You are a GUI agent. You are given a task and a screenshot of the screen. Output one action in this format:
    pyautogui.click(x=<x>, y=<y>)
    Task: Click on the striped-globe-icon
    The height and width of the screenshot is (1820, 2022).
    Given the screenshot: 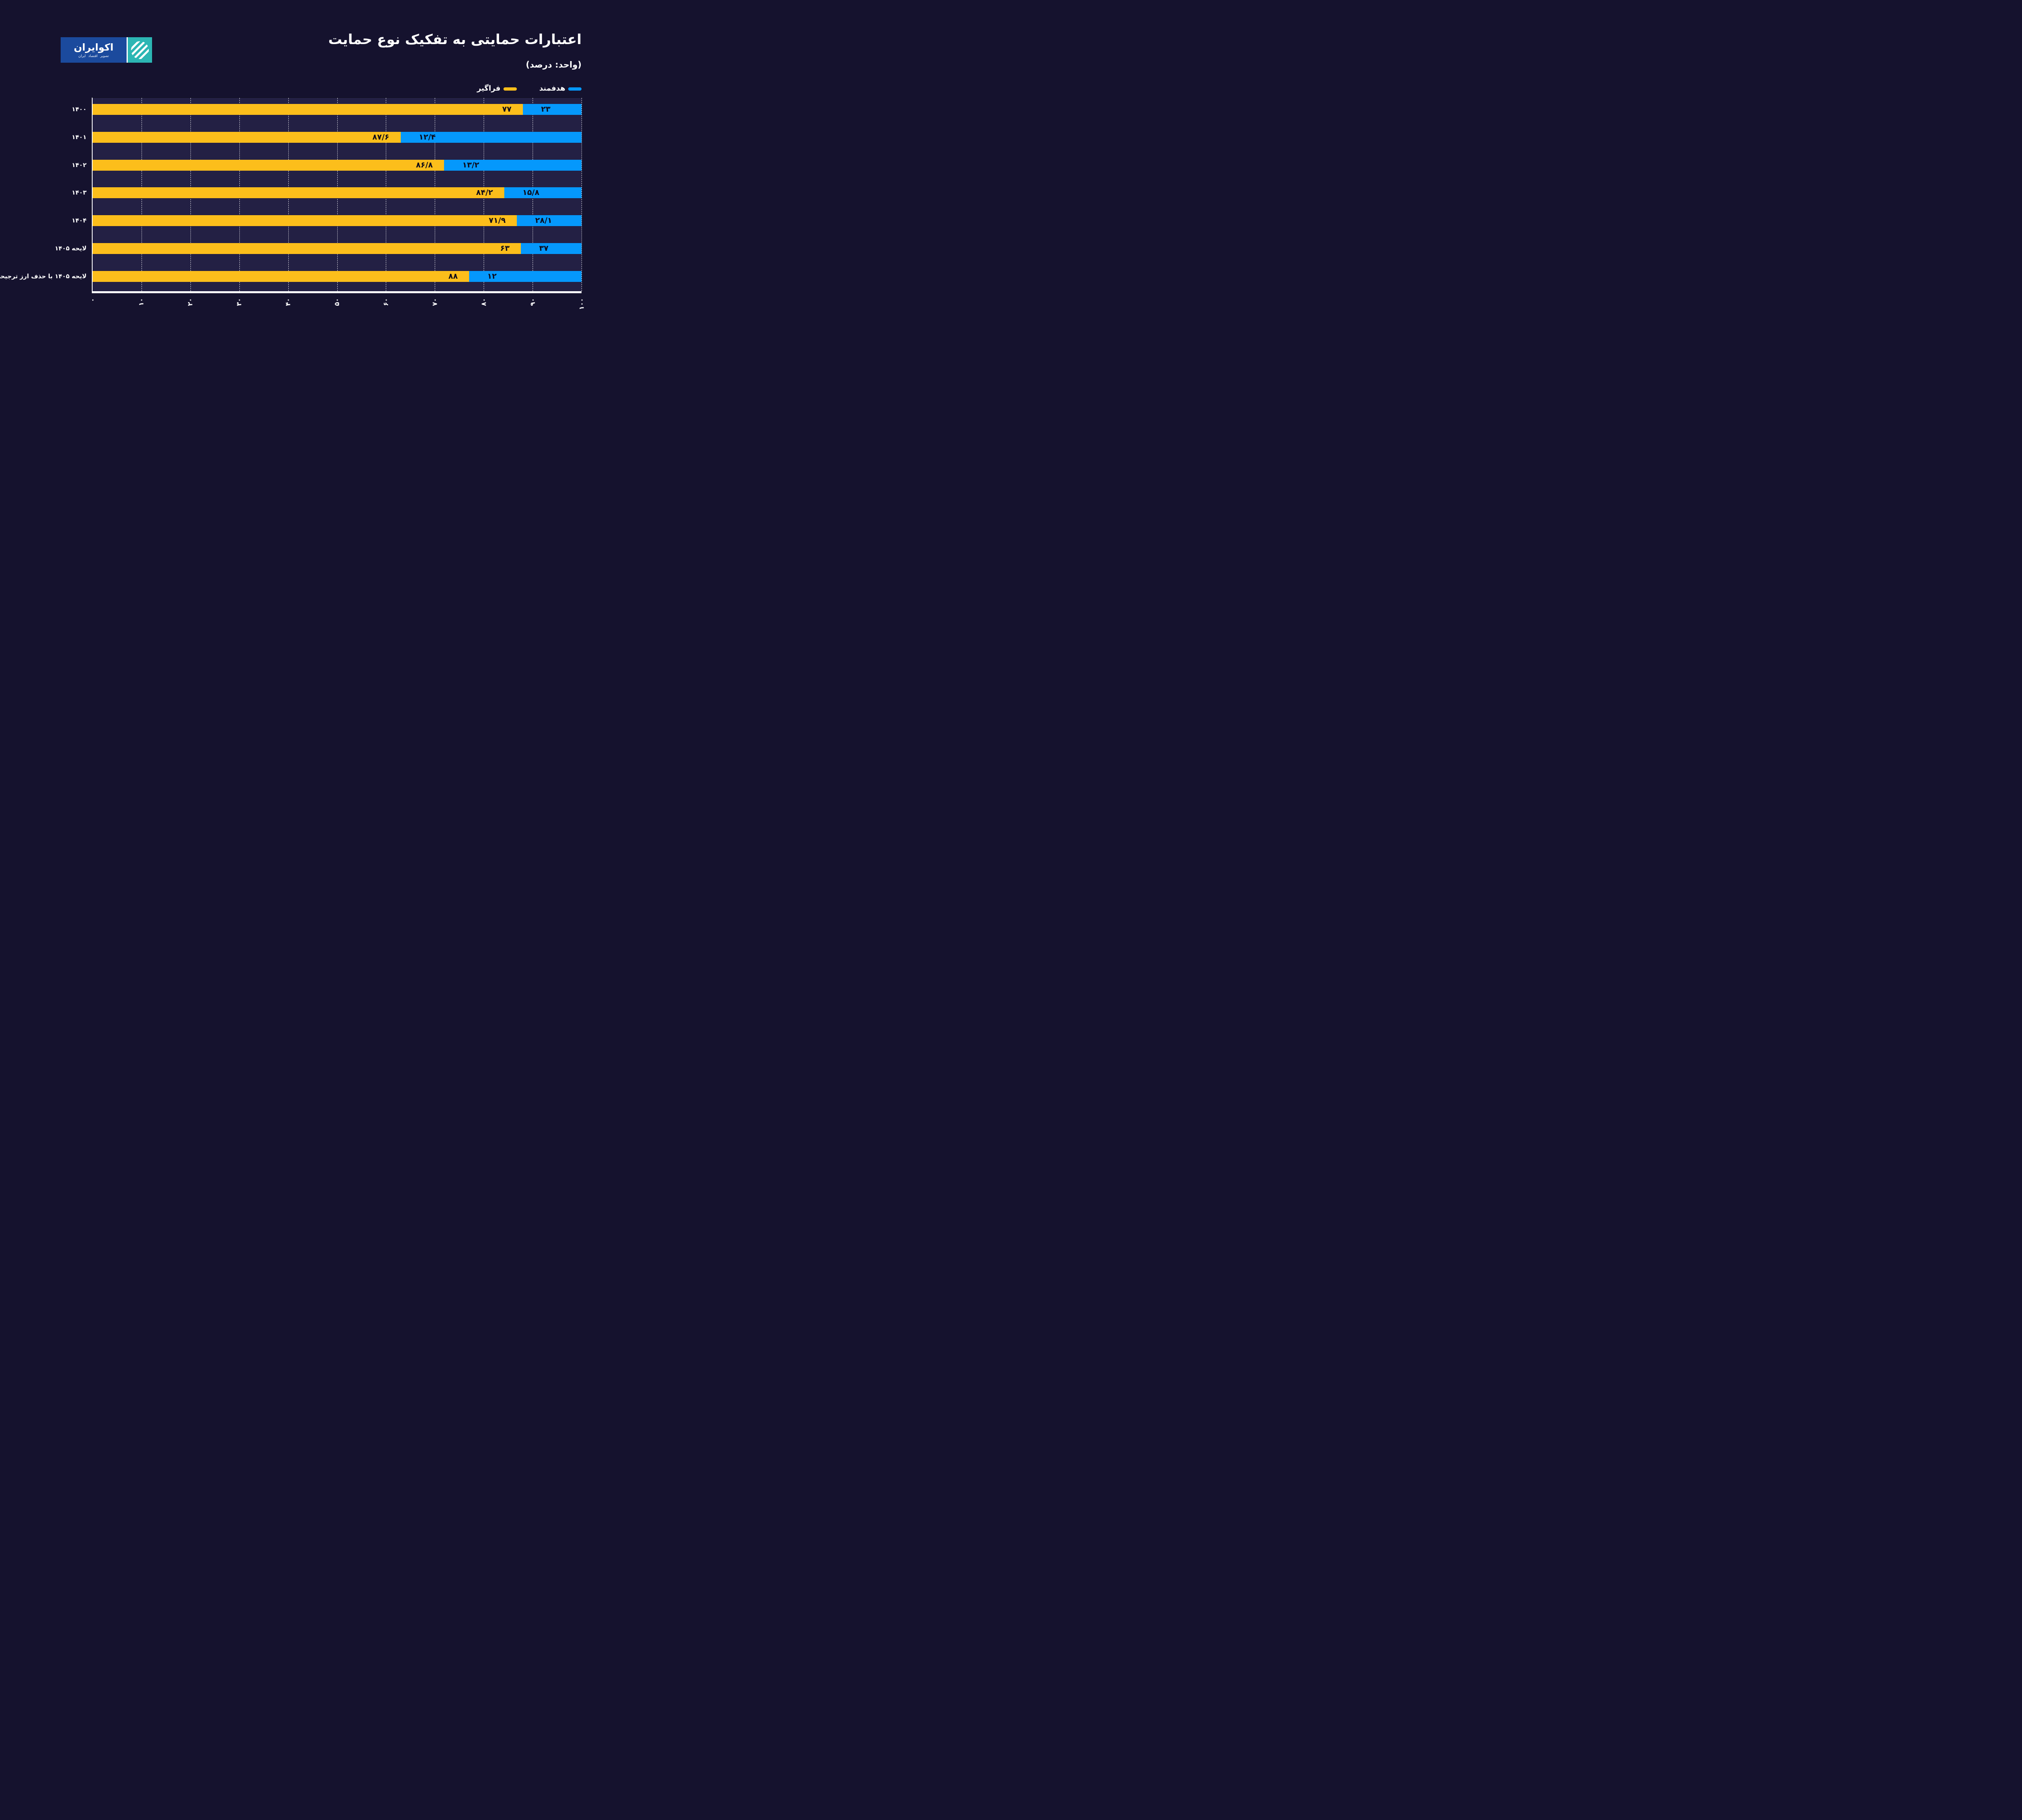 What is the action you would take?
    pyautogui.click(x=140, y=50)
    